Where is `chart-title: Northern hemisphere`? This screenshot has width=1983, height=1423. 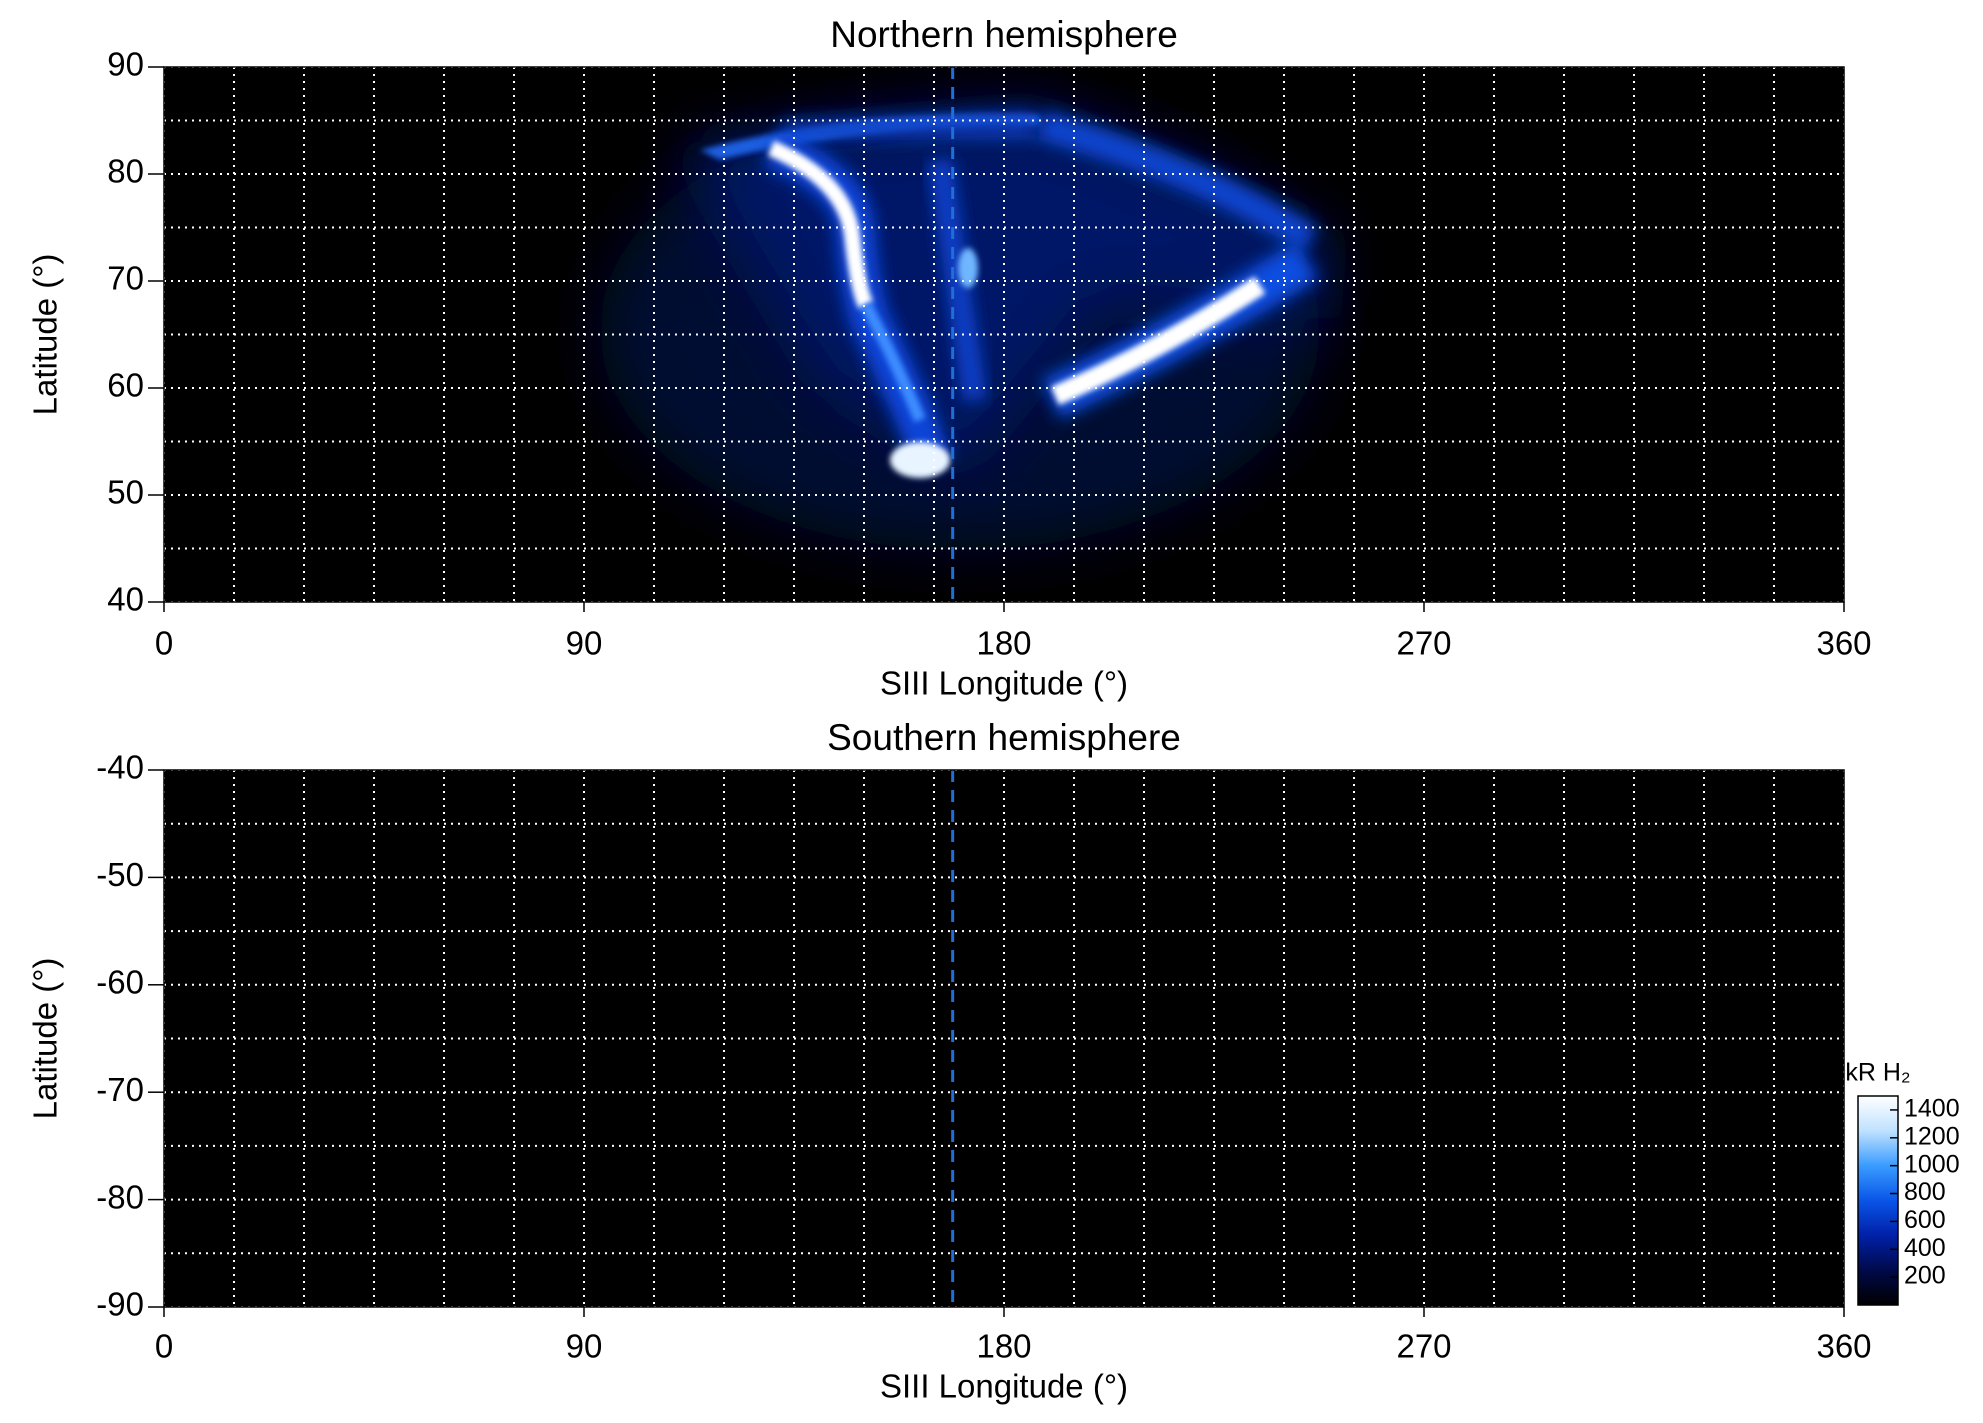
chart-title: Northern hemisphere is located at coordinates (1004, 34).